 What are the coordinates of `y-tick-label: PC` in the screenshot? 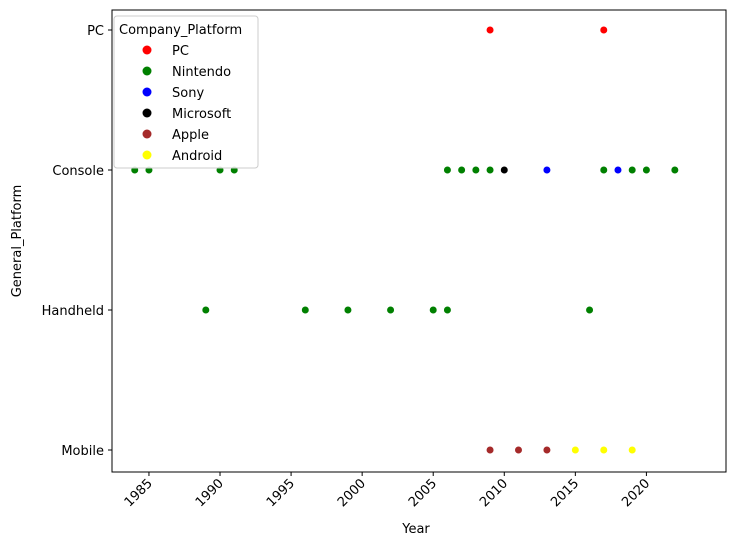 It's located at (95, 31).